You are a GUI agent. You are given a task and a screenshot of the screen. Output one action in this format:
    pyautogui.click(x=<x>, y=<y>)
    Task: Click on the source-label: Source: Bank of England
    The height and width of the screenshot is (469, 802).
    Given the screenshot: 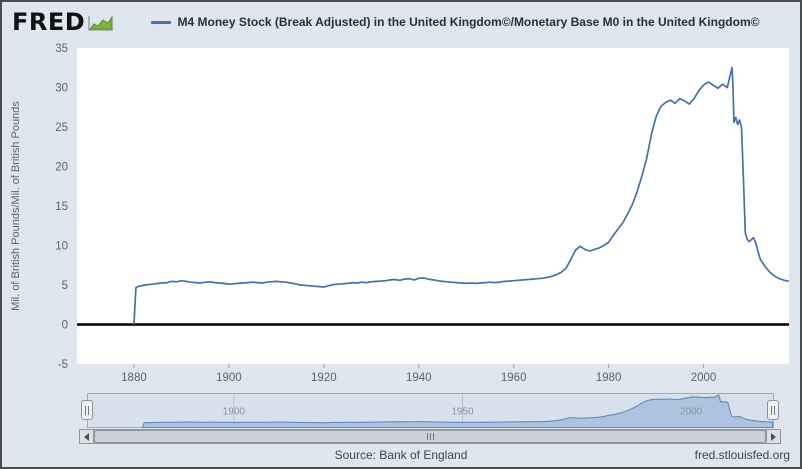 What is the action you would take?
    pyautogui.click(x=401, y=455)
    